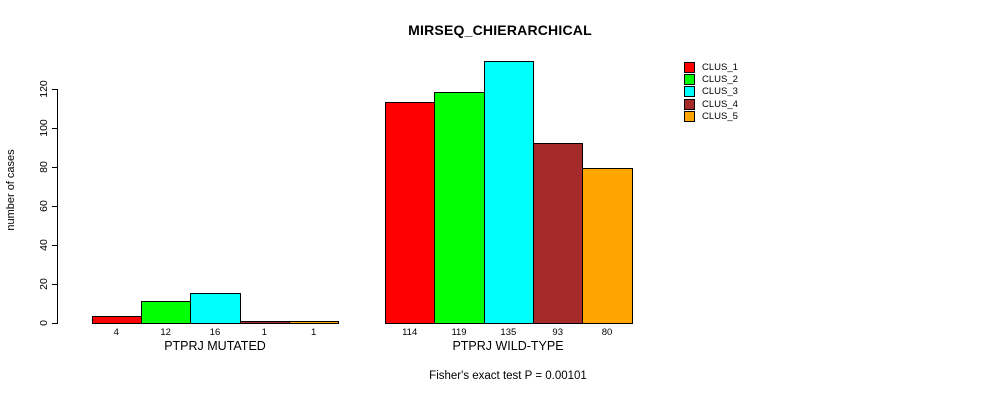 Image resolution: width=990 pixels, height=400 pixels. Describe the element at coordinates (116, 332) in the screenshot. I see `bar-value-label: 4` at that location.